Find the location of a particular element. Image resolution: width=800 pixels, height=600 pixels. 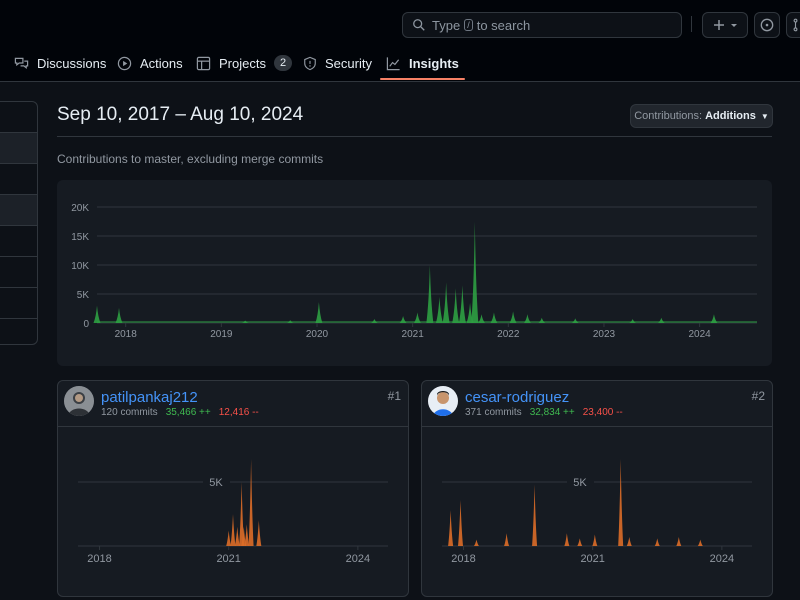

header-divider is located at coordinates (691, 24).